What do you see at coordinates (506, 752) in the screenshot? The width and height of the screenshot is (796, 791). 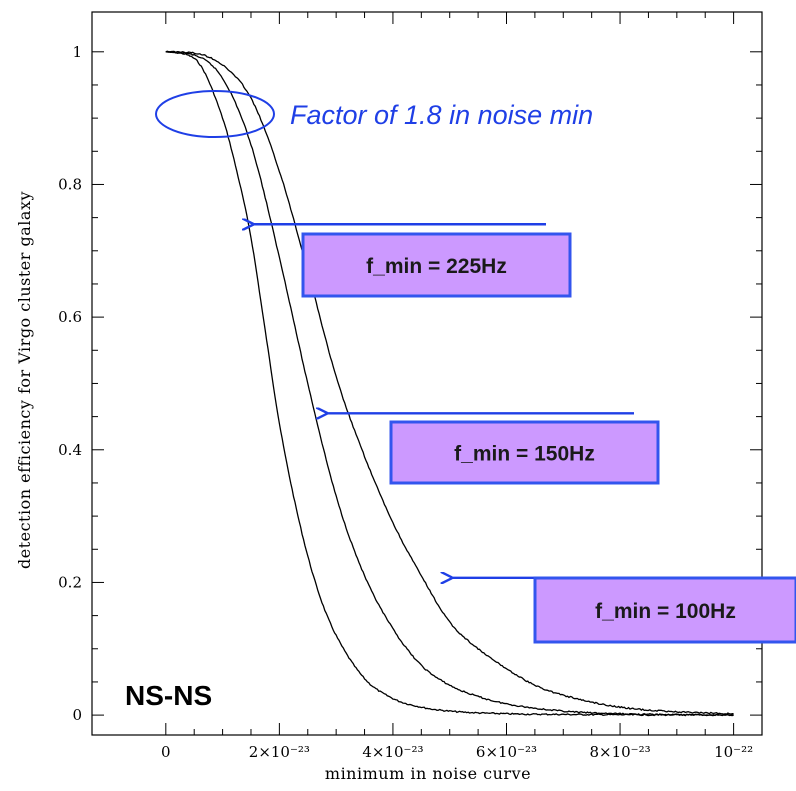 I see `x-tick-label: 6×10⁻²³` at bounding box center [506, 752].